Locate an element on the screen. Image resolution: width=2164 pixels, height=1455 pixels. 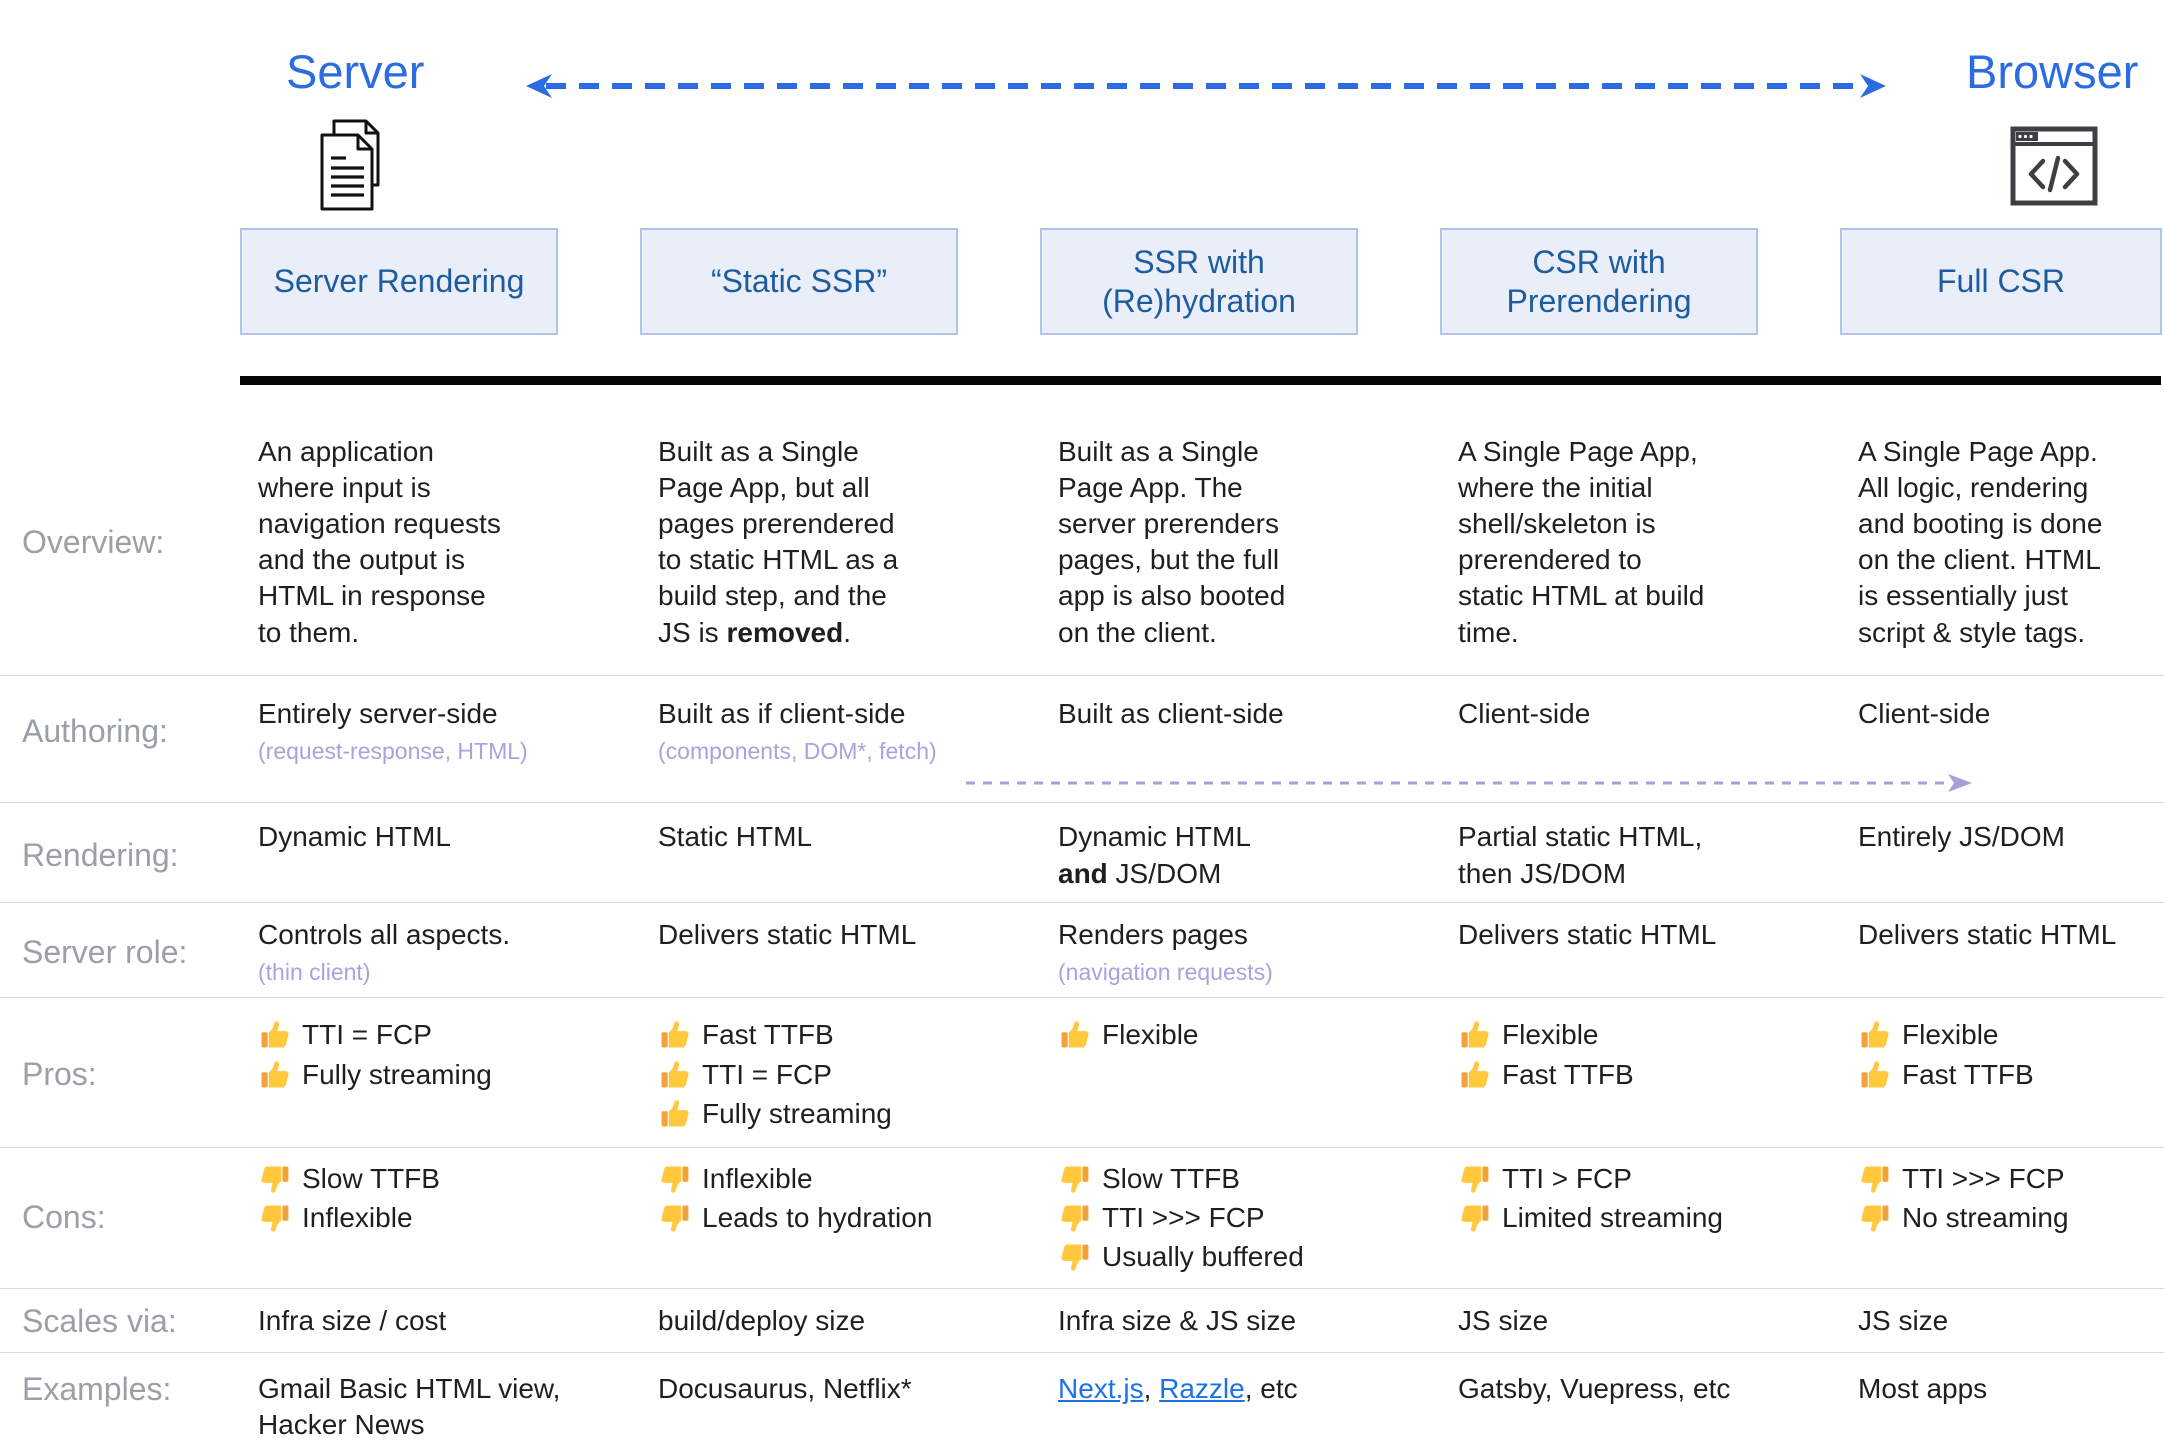
cell-scales-via-full-csr: JS size is located at coordinates (1903, 1321).